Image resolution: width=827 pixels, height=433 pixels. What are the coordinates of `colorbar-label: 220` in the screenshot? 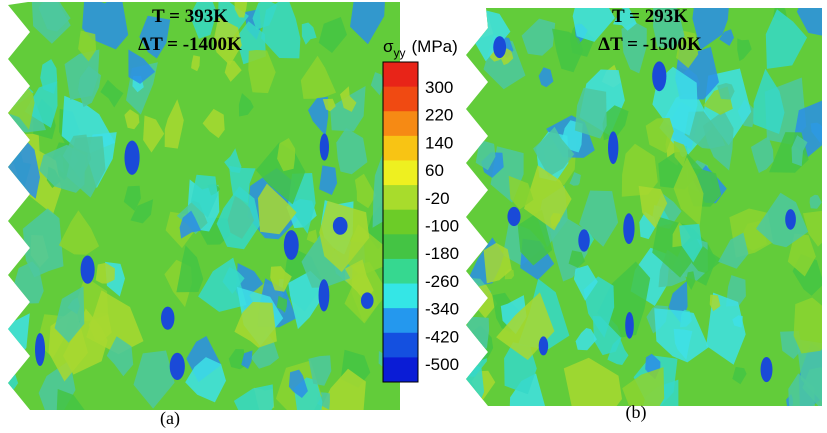 It's located at (439, 115).